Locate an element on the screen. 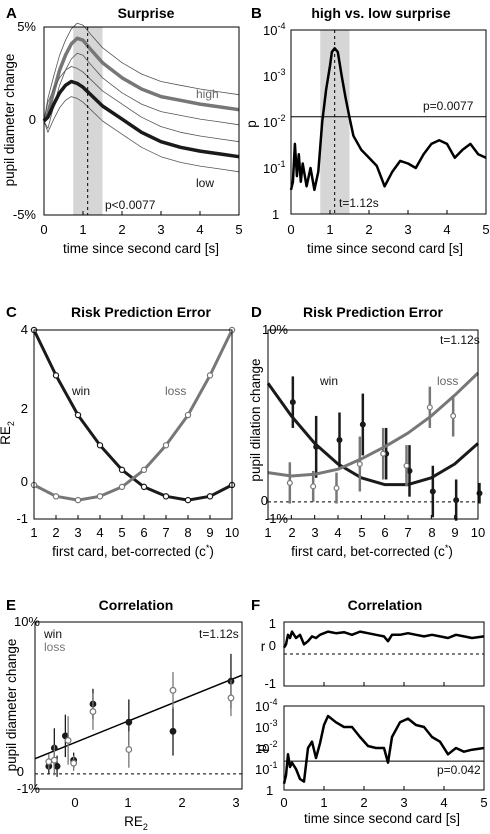 Image resolution: width=490 pixels, height=834 pixels. panel-d-ytick: 0 is located at coordinates (264, 500).